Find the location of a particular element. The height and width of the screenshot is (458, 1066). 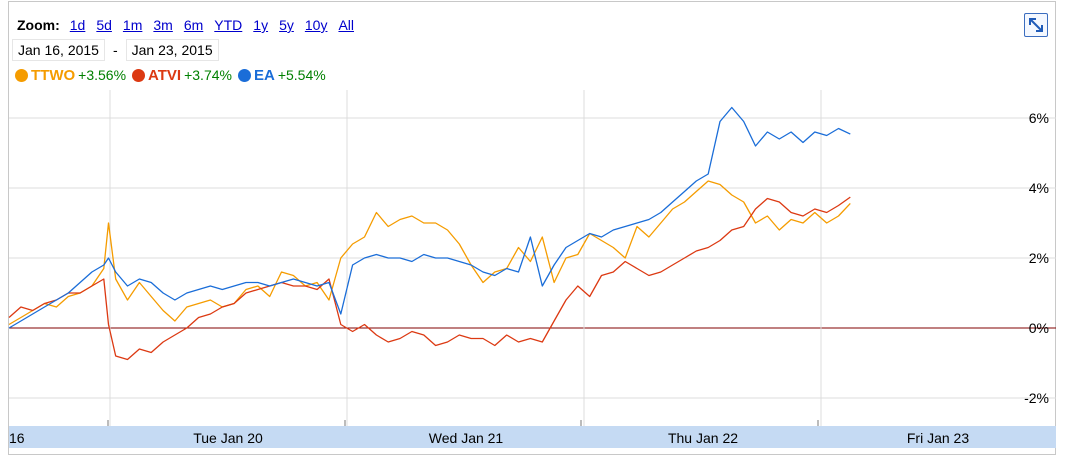

end-date-field: Jan 23, 2015 is located at coordinates (172, 50).